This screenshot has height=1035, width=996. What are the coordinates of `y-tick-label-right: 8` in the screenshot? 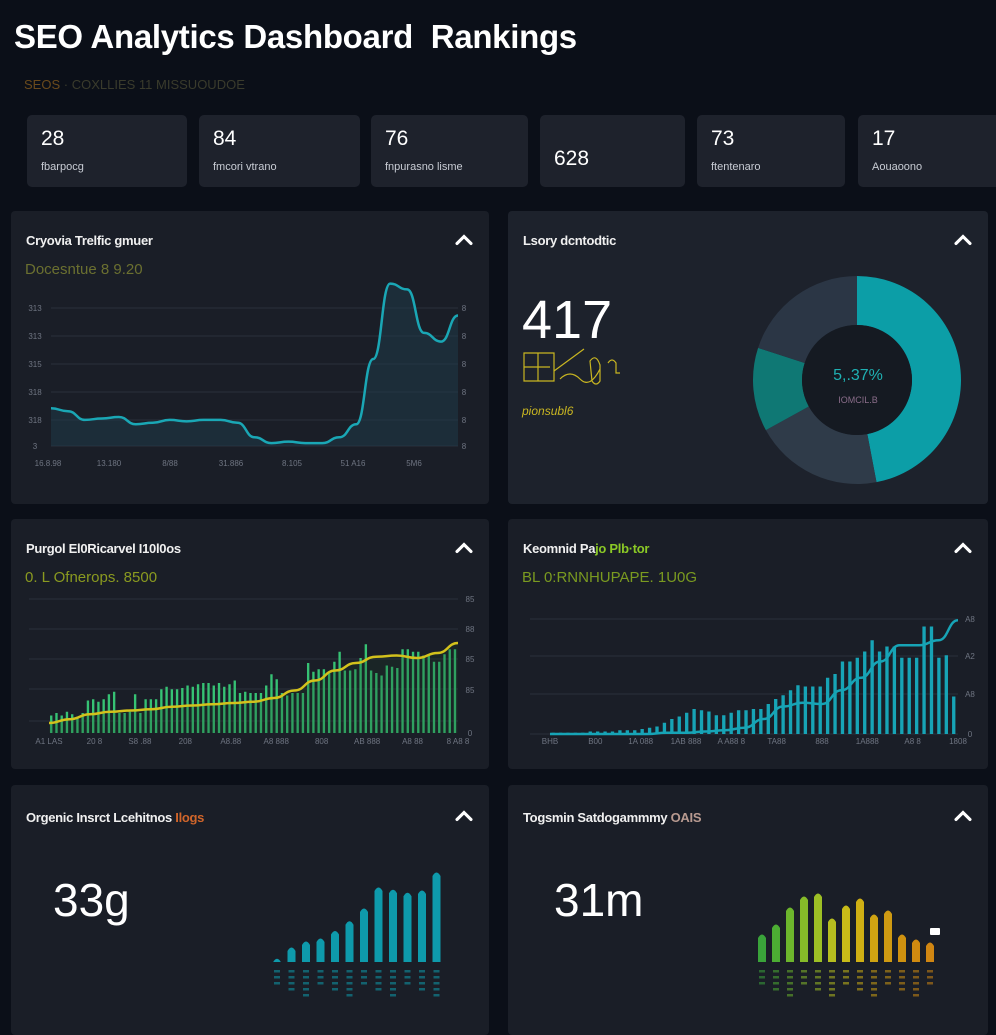 It's located at (464, 392).